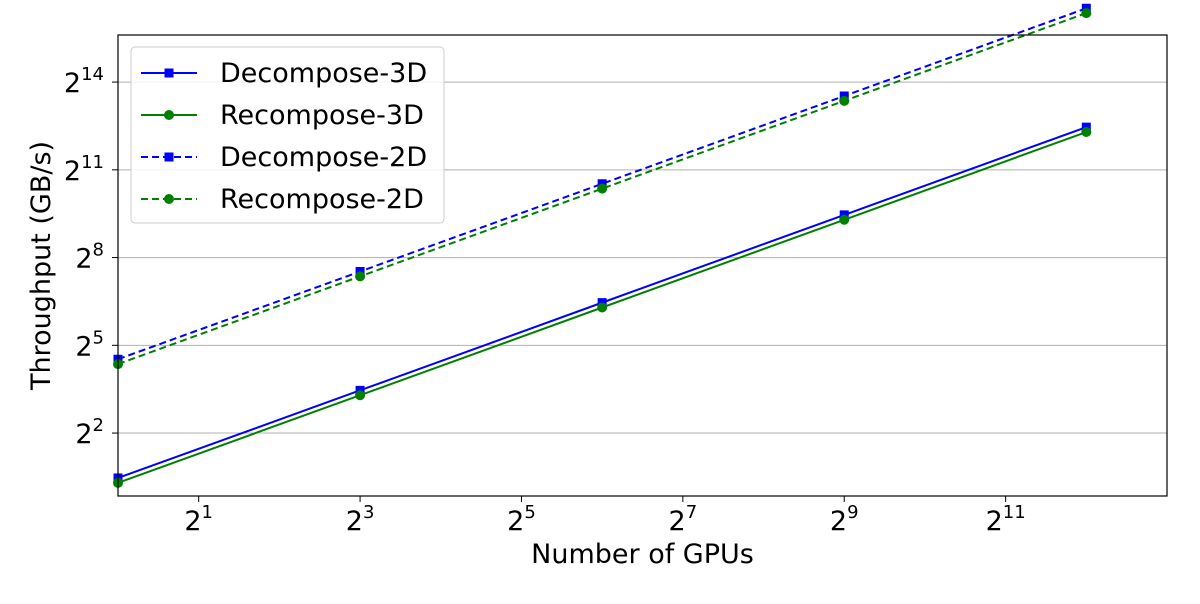  What do you see at coordinates (198, 519) in the screenshot?
I see `x-tick-label: 21` at bounding box center [198, 519].